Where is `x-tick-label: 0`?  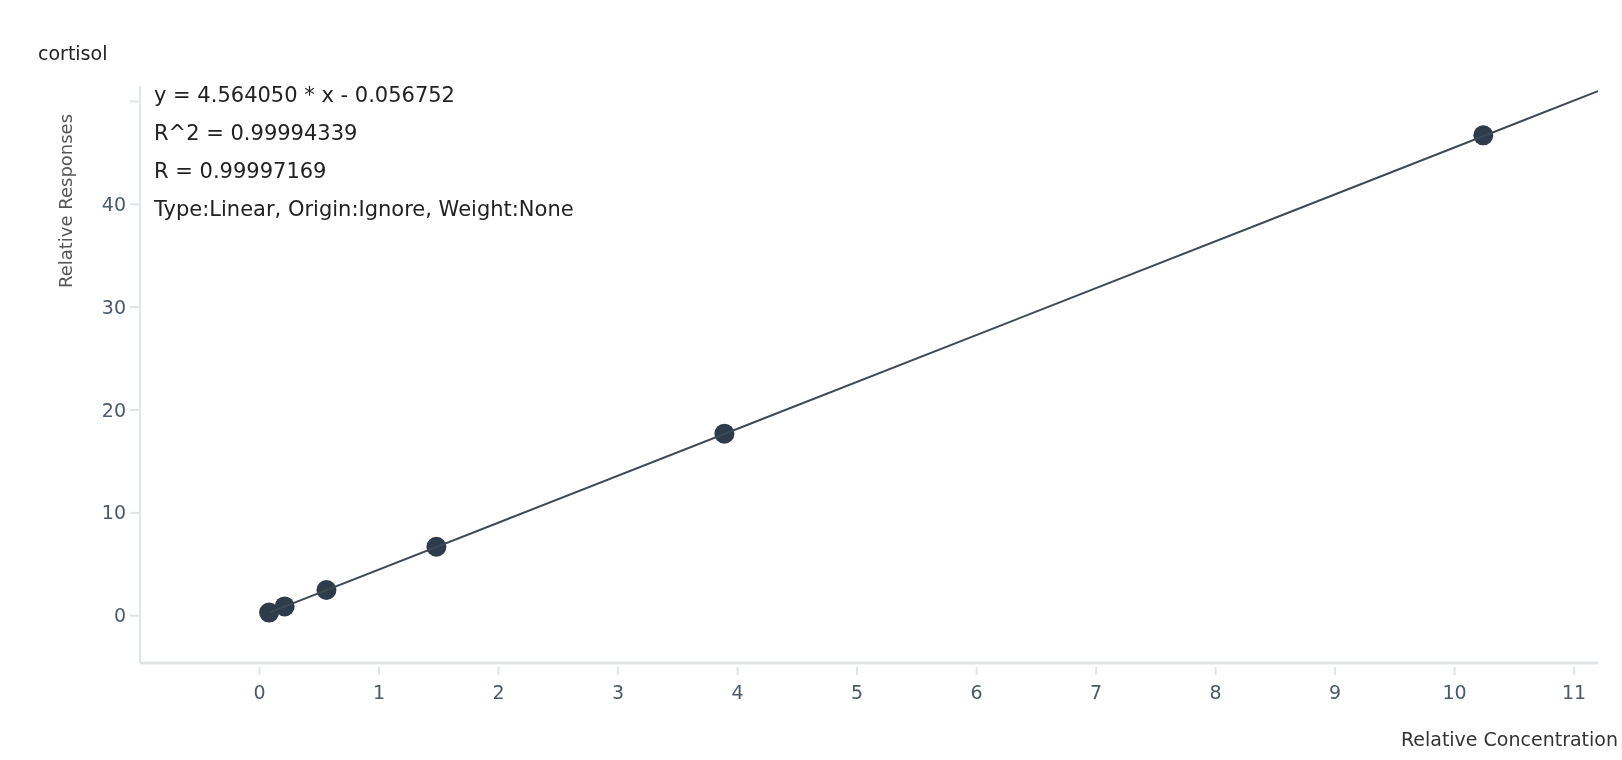 x-tick-label: 0 is located at coordinates (259, 692).